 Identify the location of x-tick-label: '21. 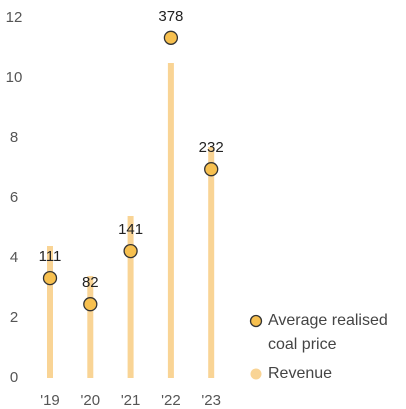
(131, 400).